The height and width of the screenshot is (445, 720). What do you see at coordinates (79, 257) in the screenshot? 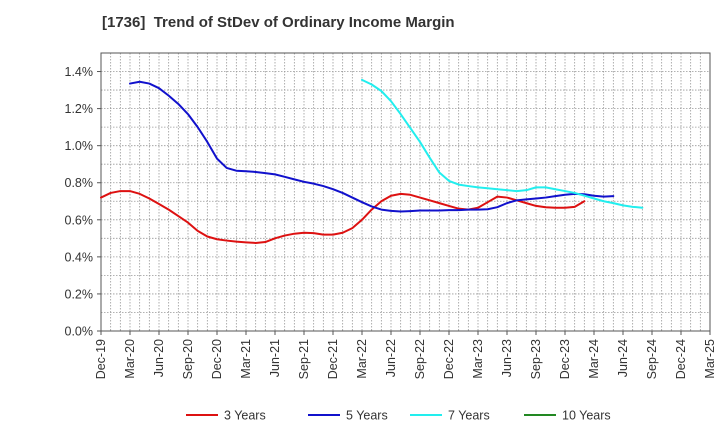
I see `y-tick-label: 0.4%` at bounding box center [79, 257].